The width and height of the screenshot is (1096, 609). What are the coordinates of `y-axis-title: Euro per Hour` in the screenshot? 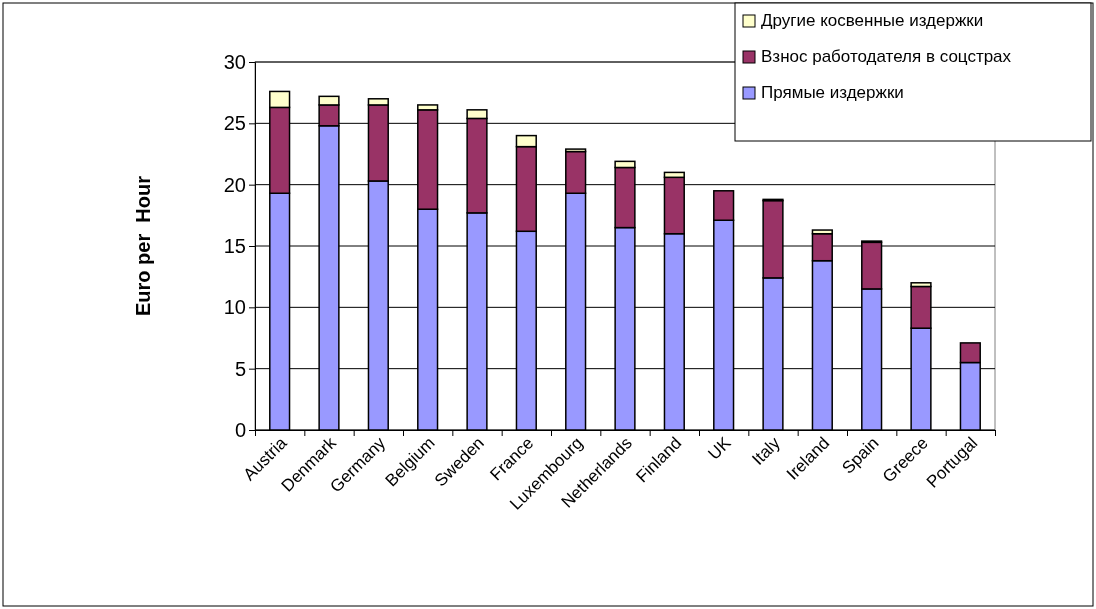 It's located at (143, 246).